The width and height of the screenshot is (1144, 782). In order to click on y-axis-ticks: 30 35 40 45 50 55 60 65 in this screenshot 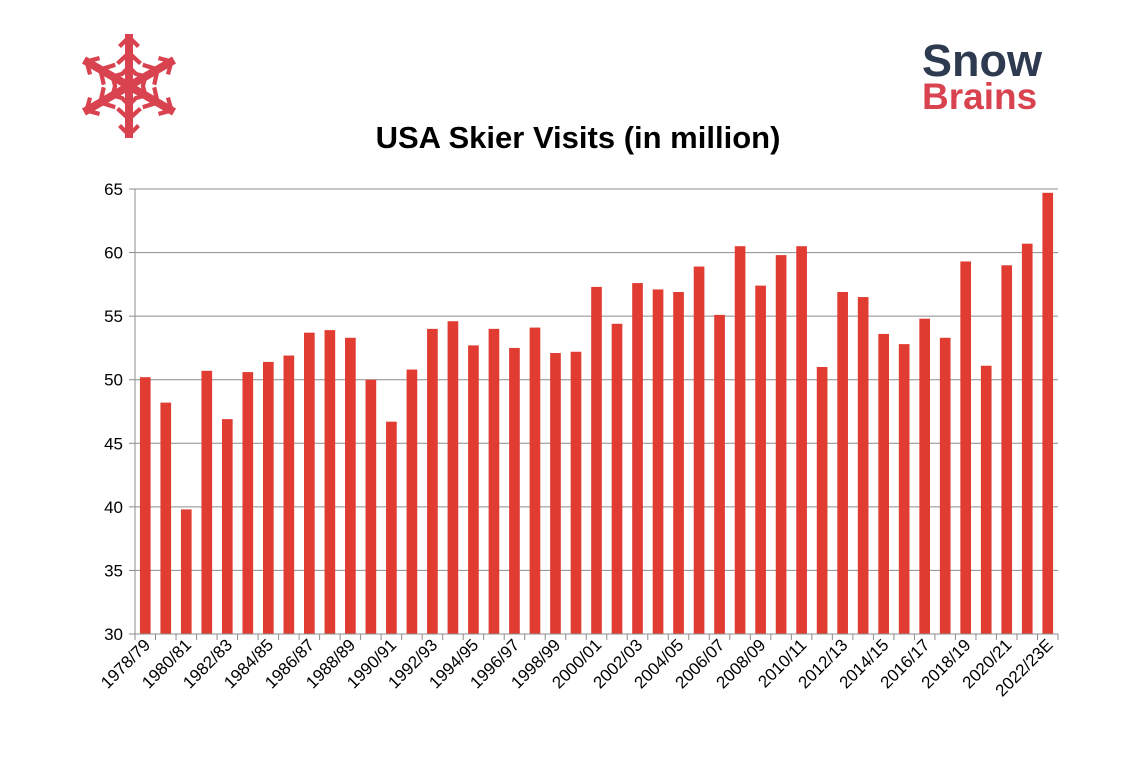, I will do `click(119, 412)`.